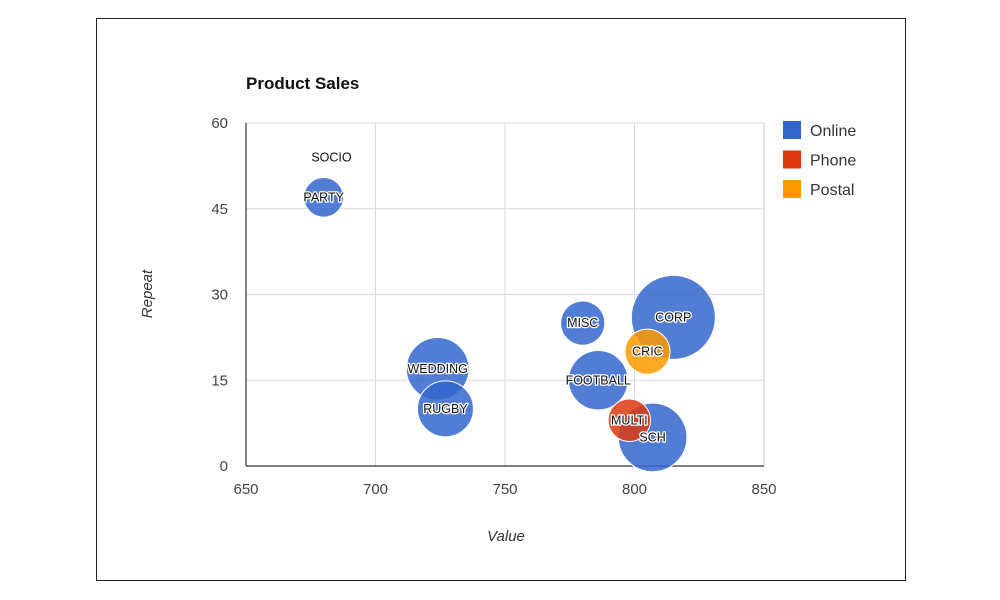 Image resolution: width=1000 pixels, height=600 pixels. What do you see at coordinates (224, 466) in the screenshot?
I see `y-tick-label: 0` at bounding box center [224, 466].